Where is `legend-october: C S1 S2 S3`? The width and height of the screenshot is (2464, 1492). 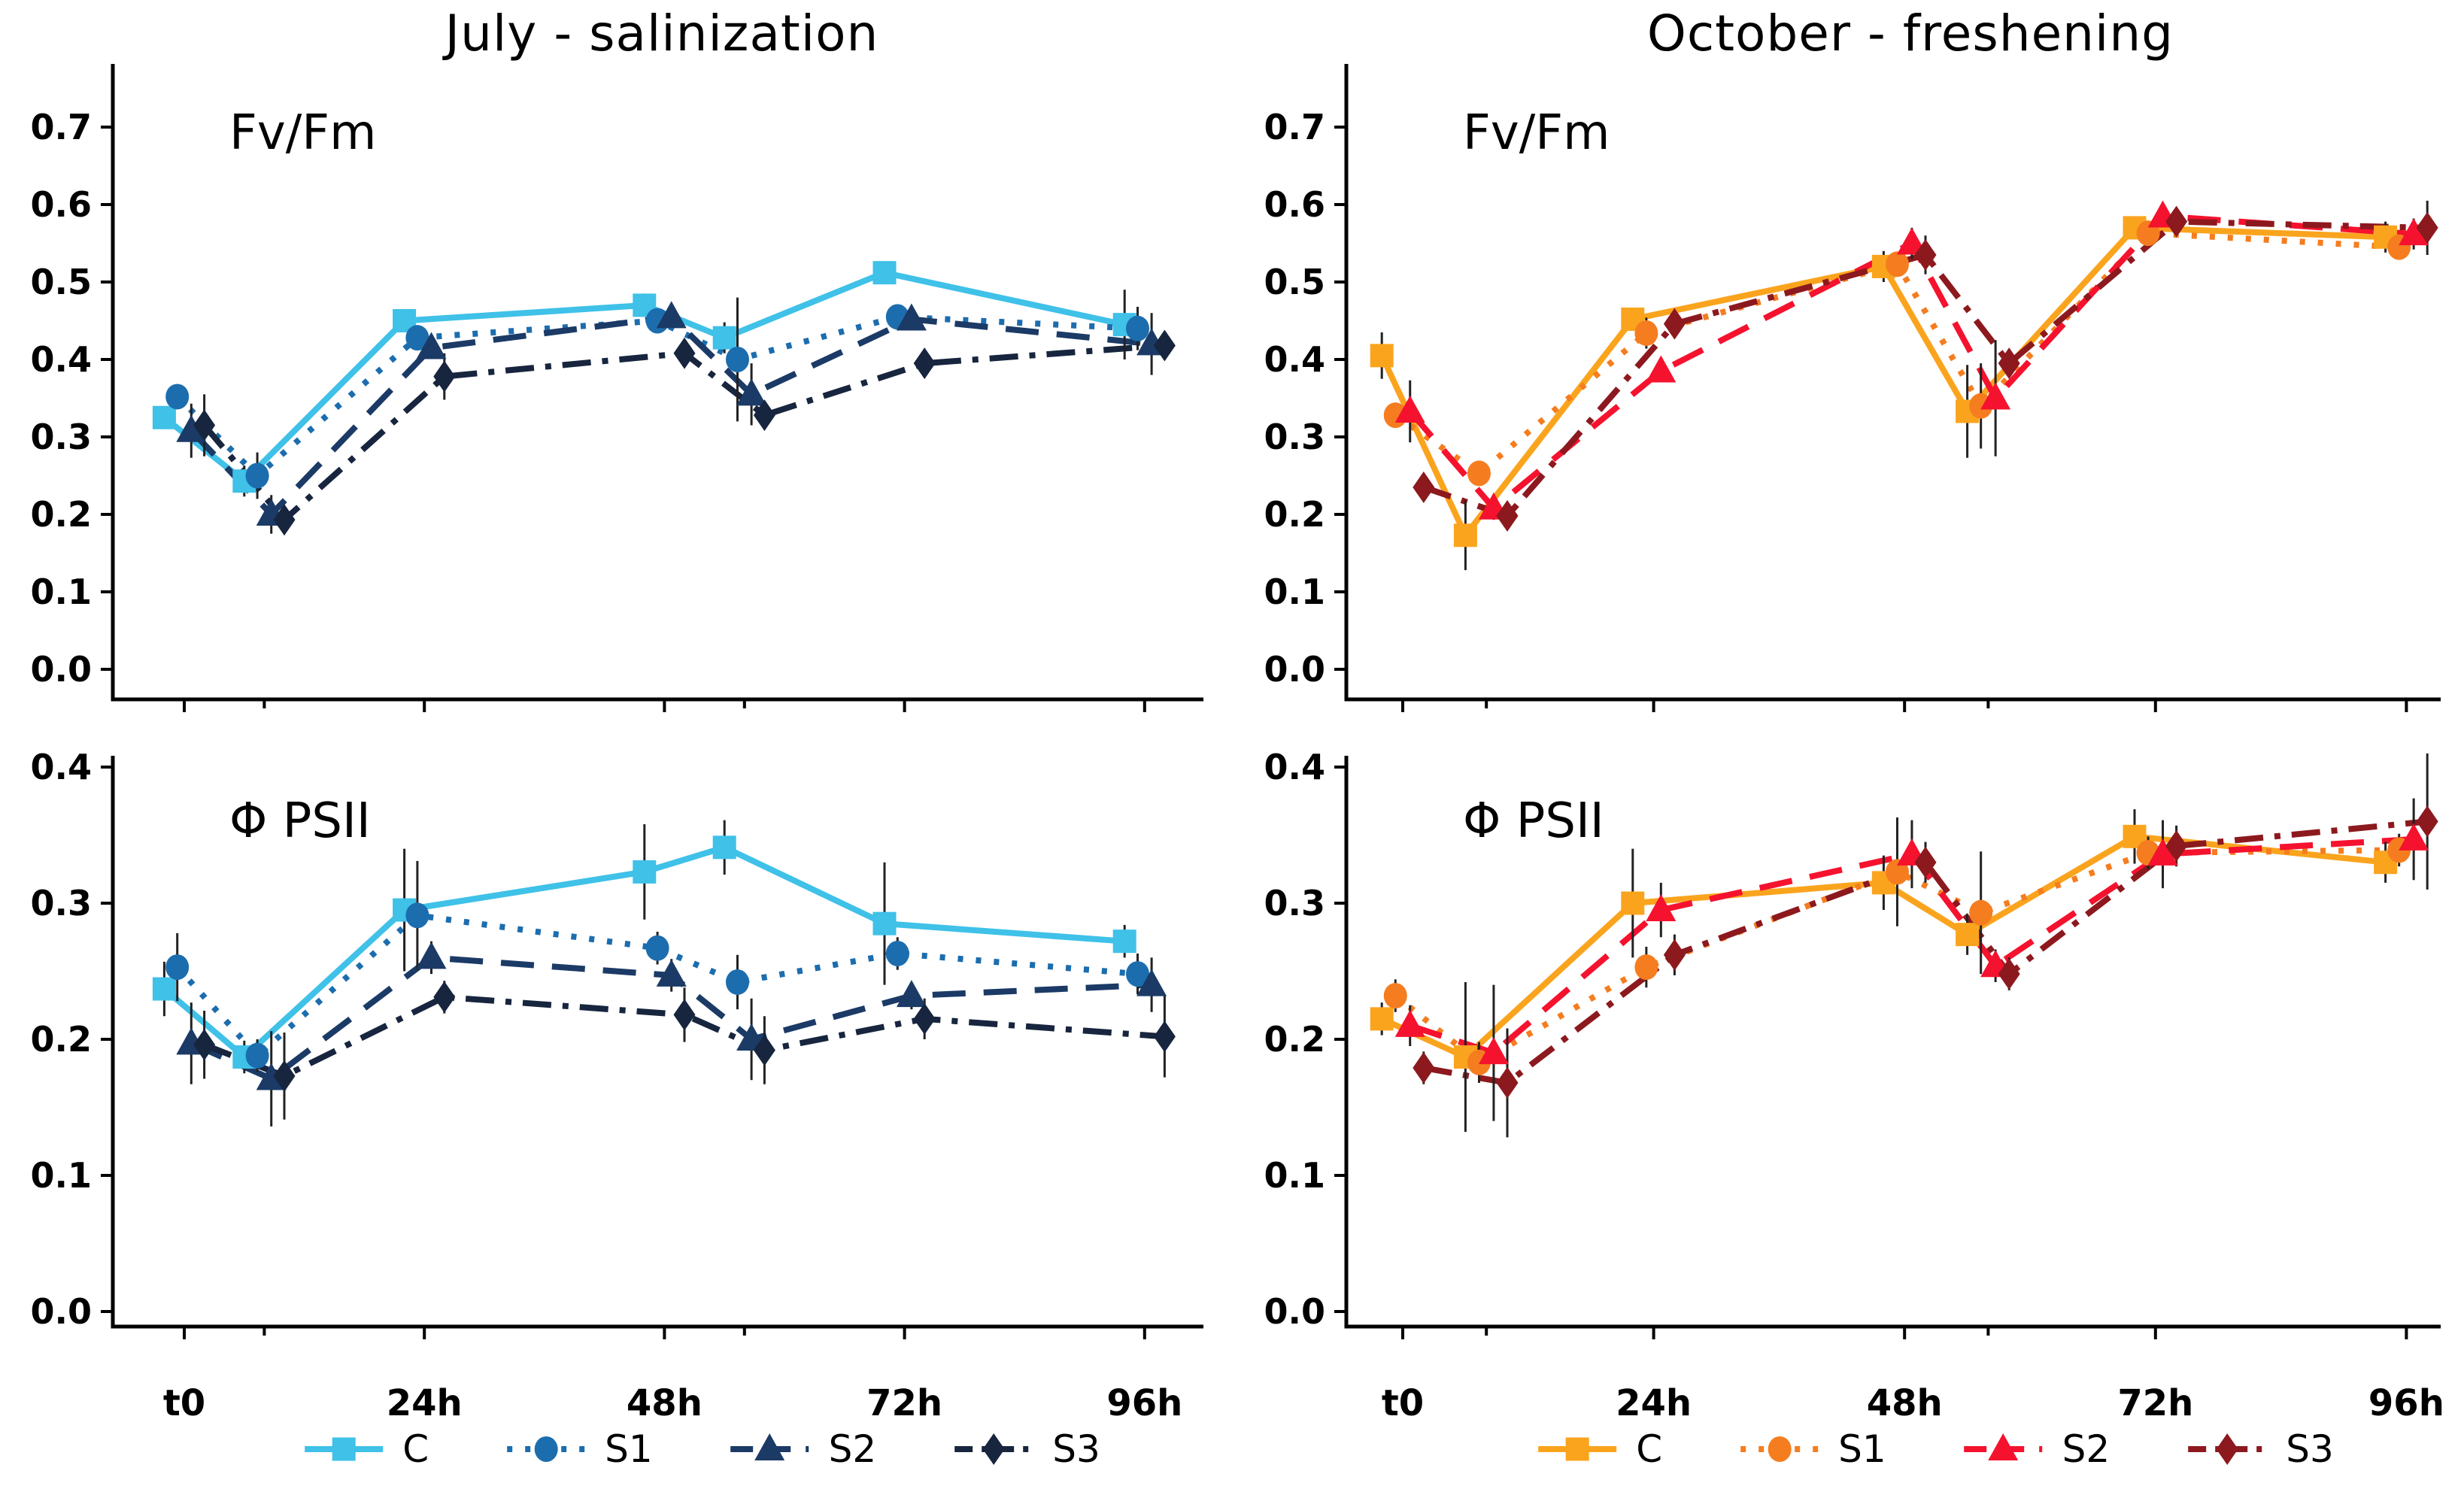 legend-october: C S1 S2 S3 is located at coordinates (1933, 1449).